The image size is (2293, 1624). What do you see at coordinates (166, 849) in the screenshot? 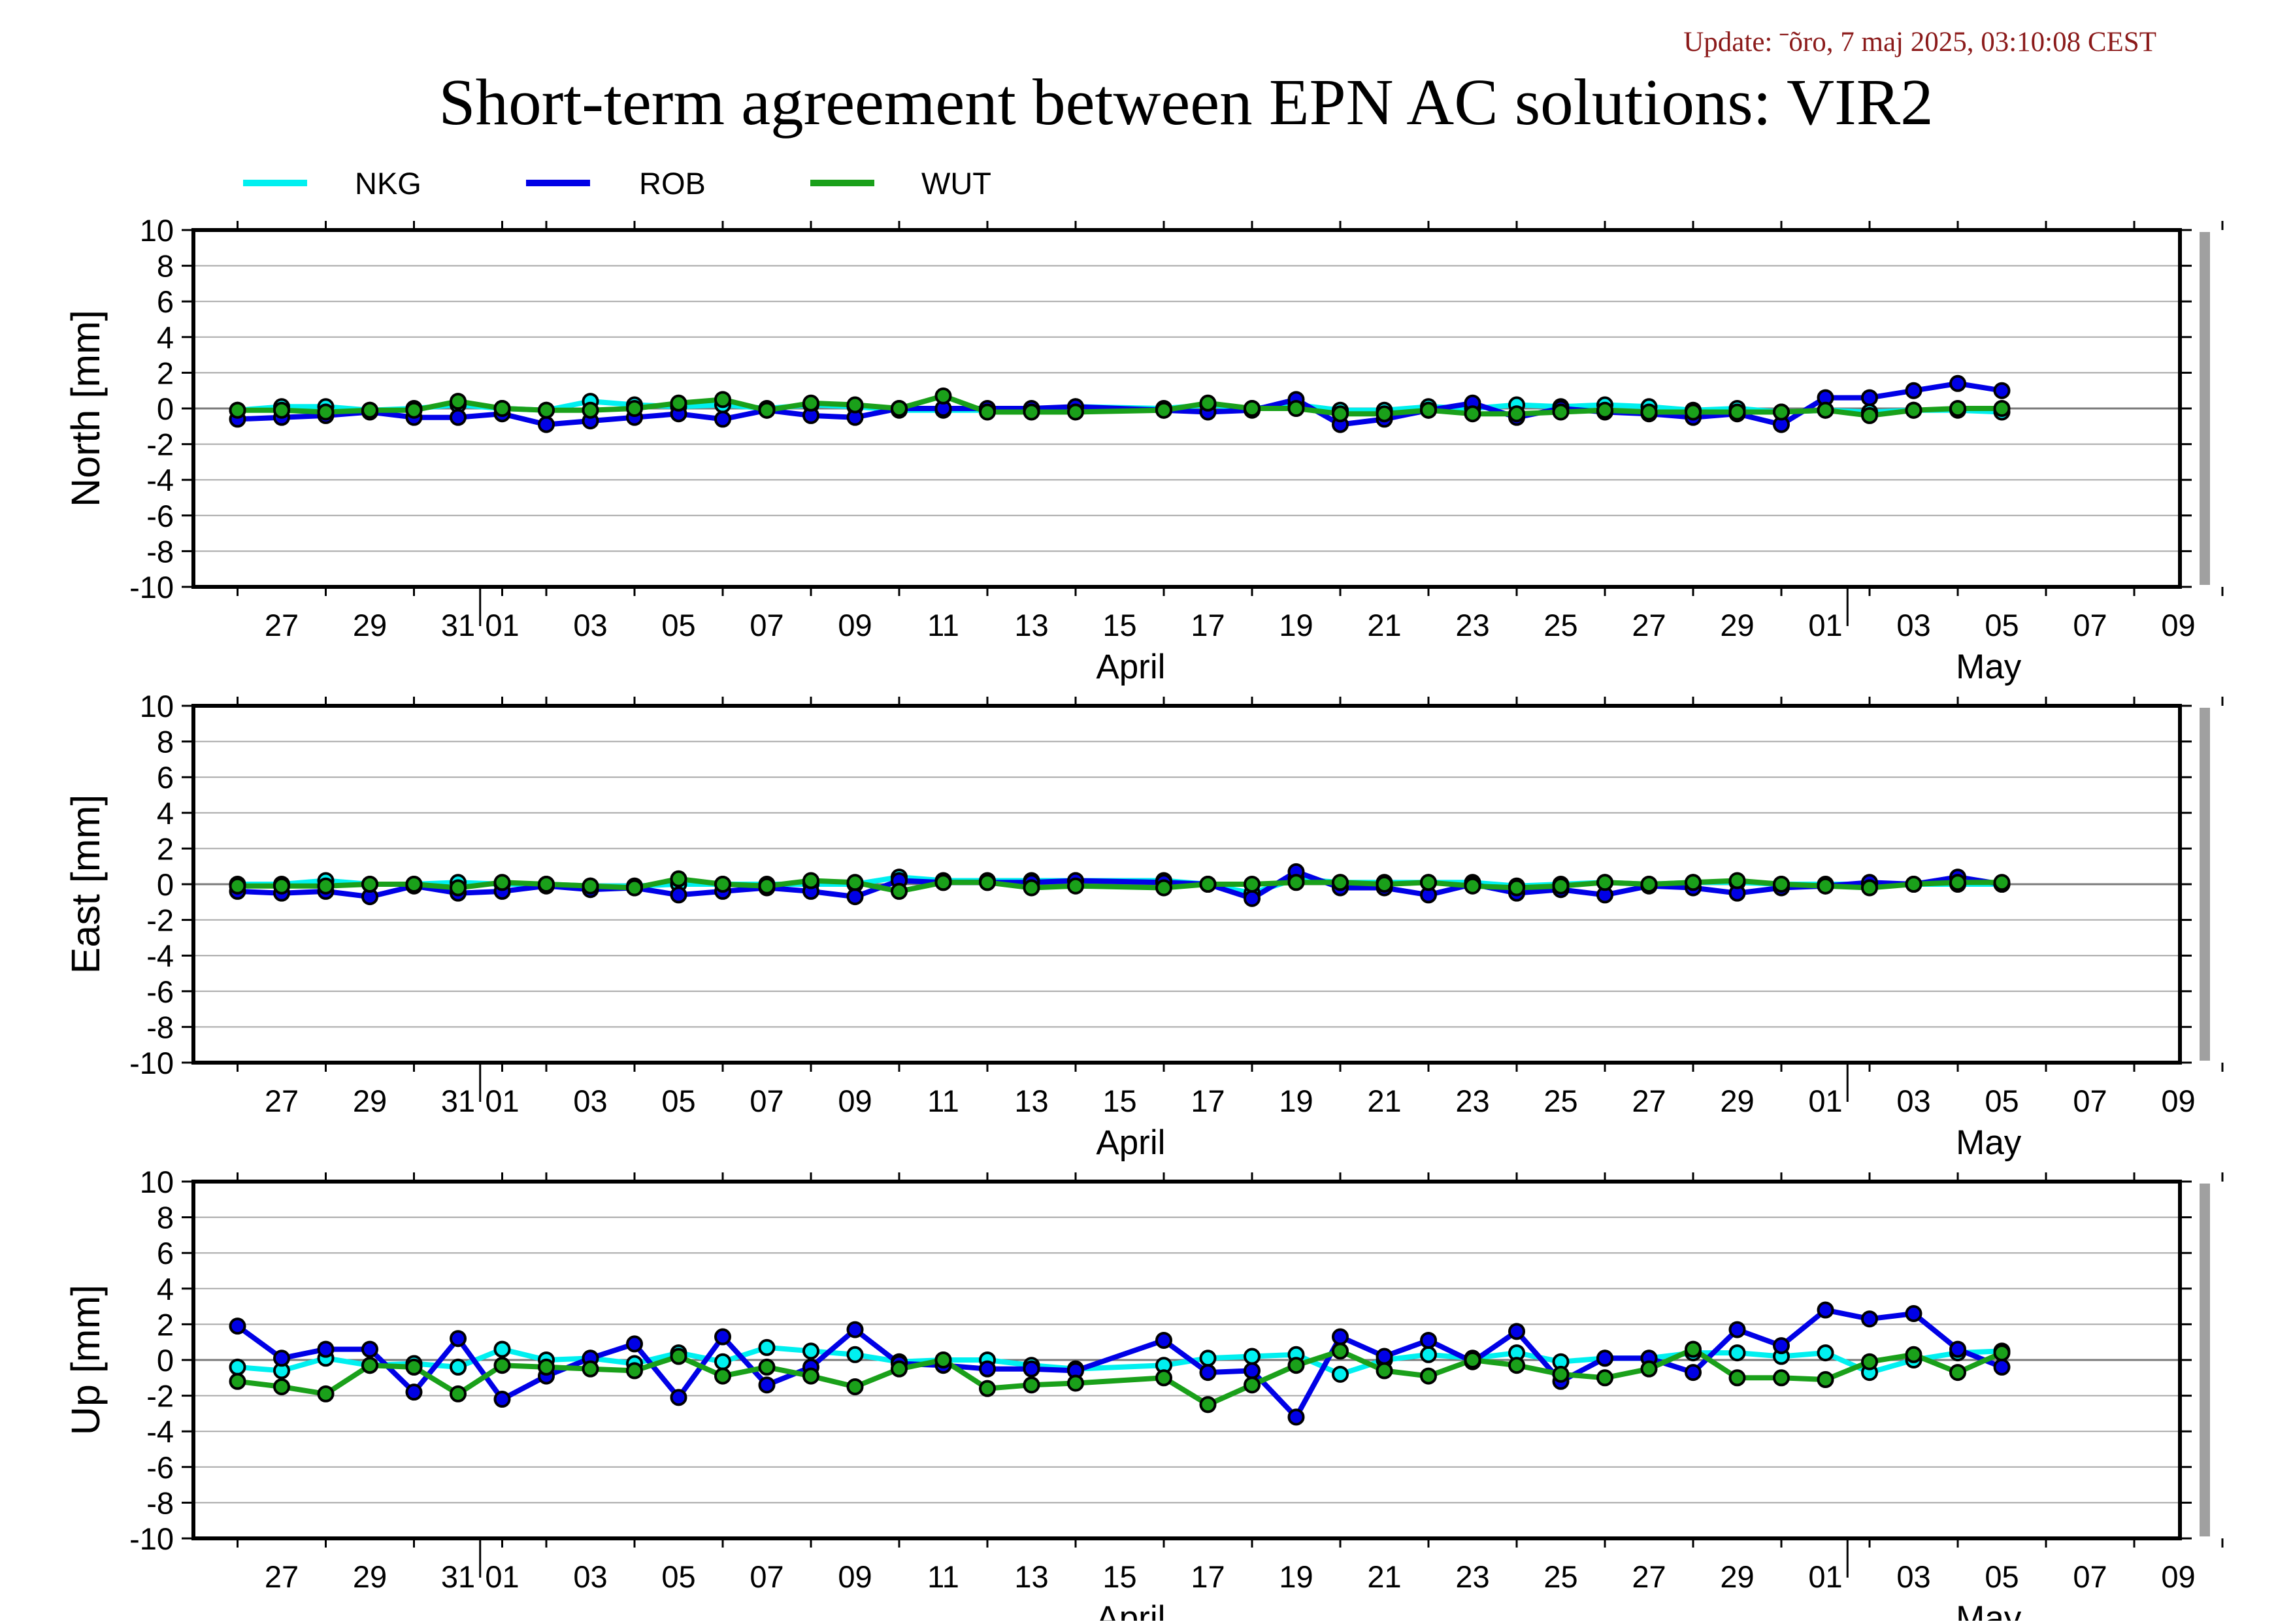
I see `y-tick-label: 2` at bounding box center [166, 849].